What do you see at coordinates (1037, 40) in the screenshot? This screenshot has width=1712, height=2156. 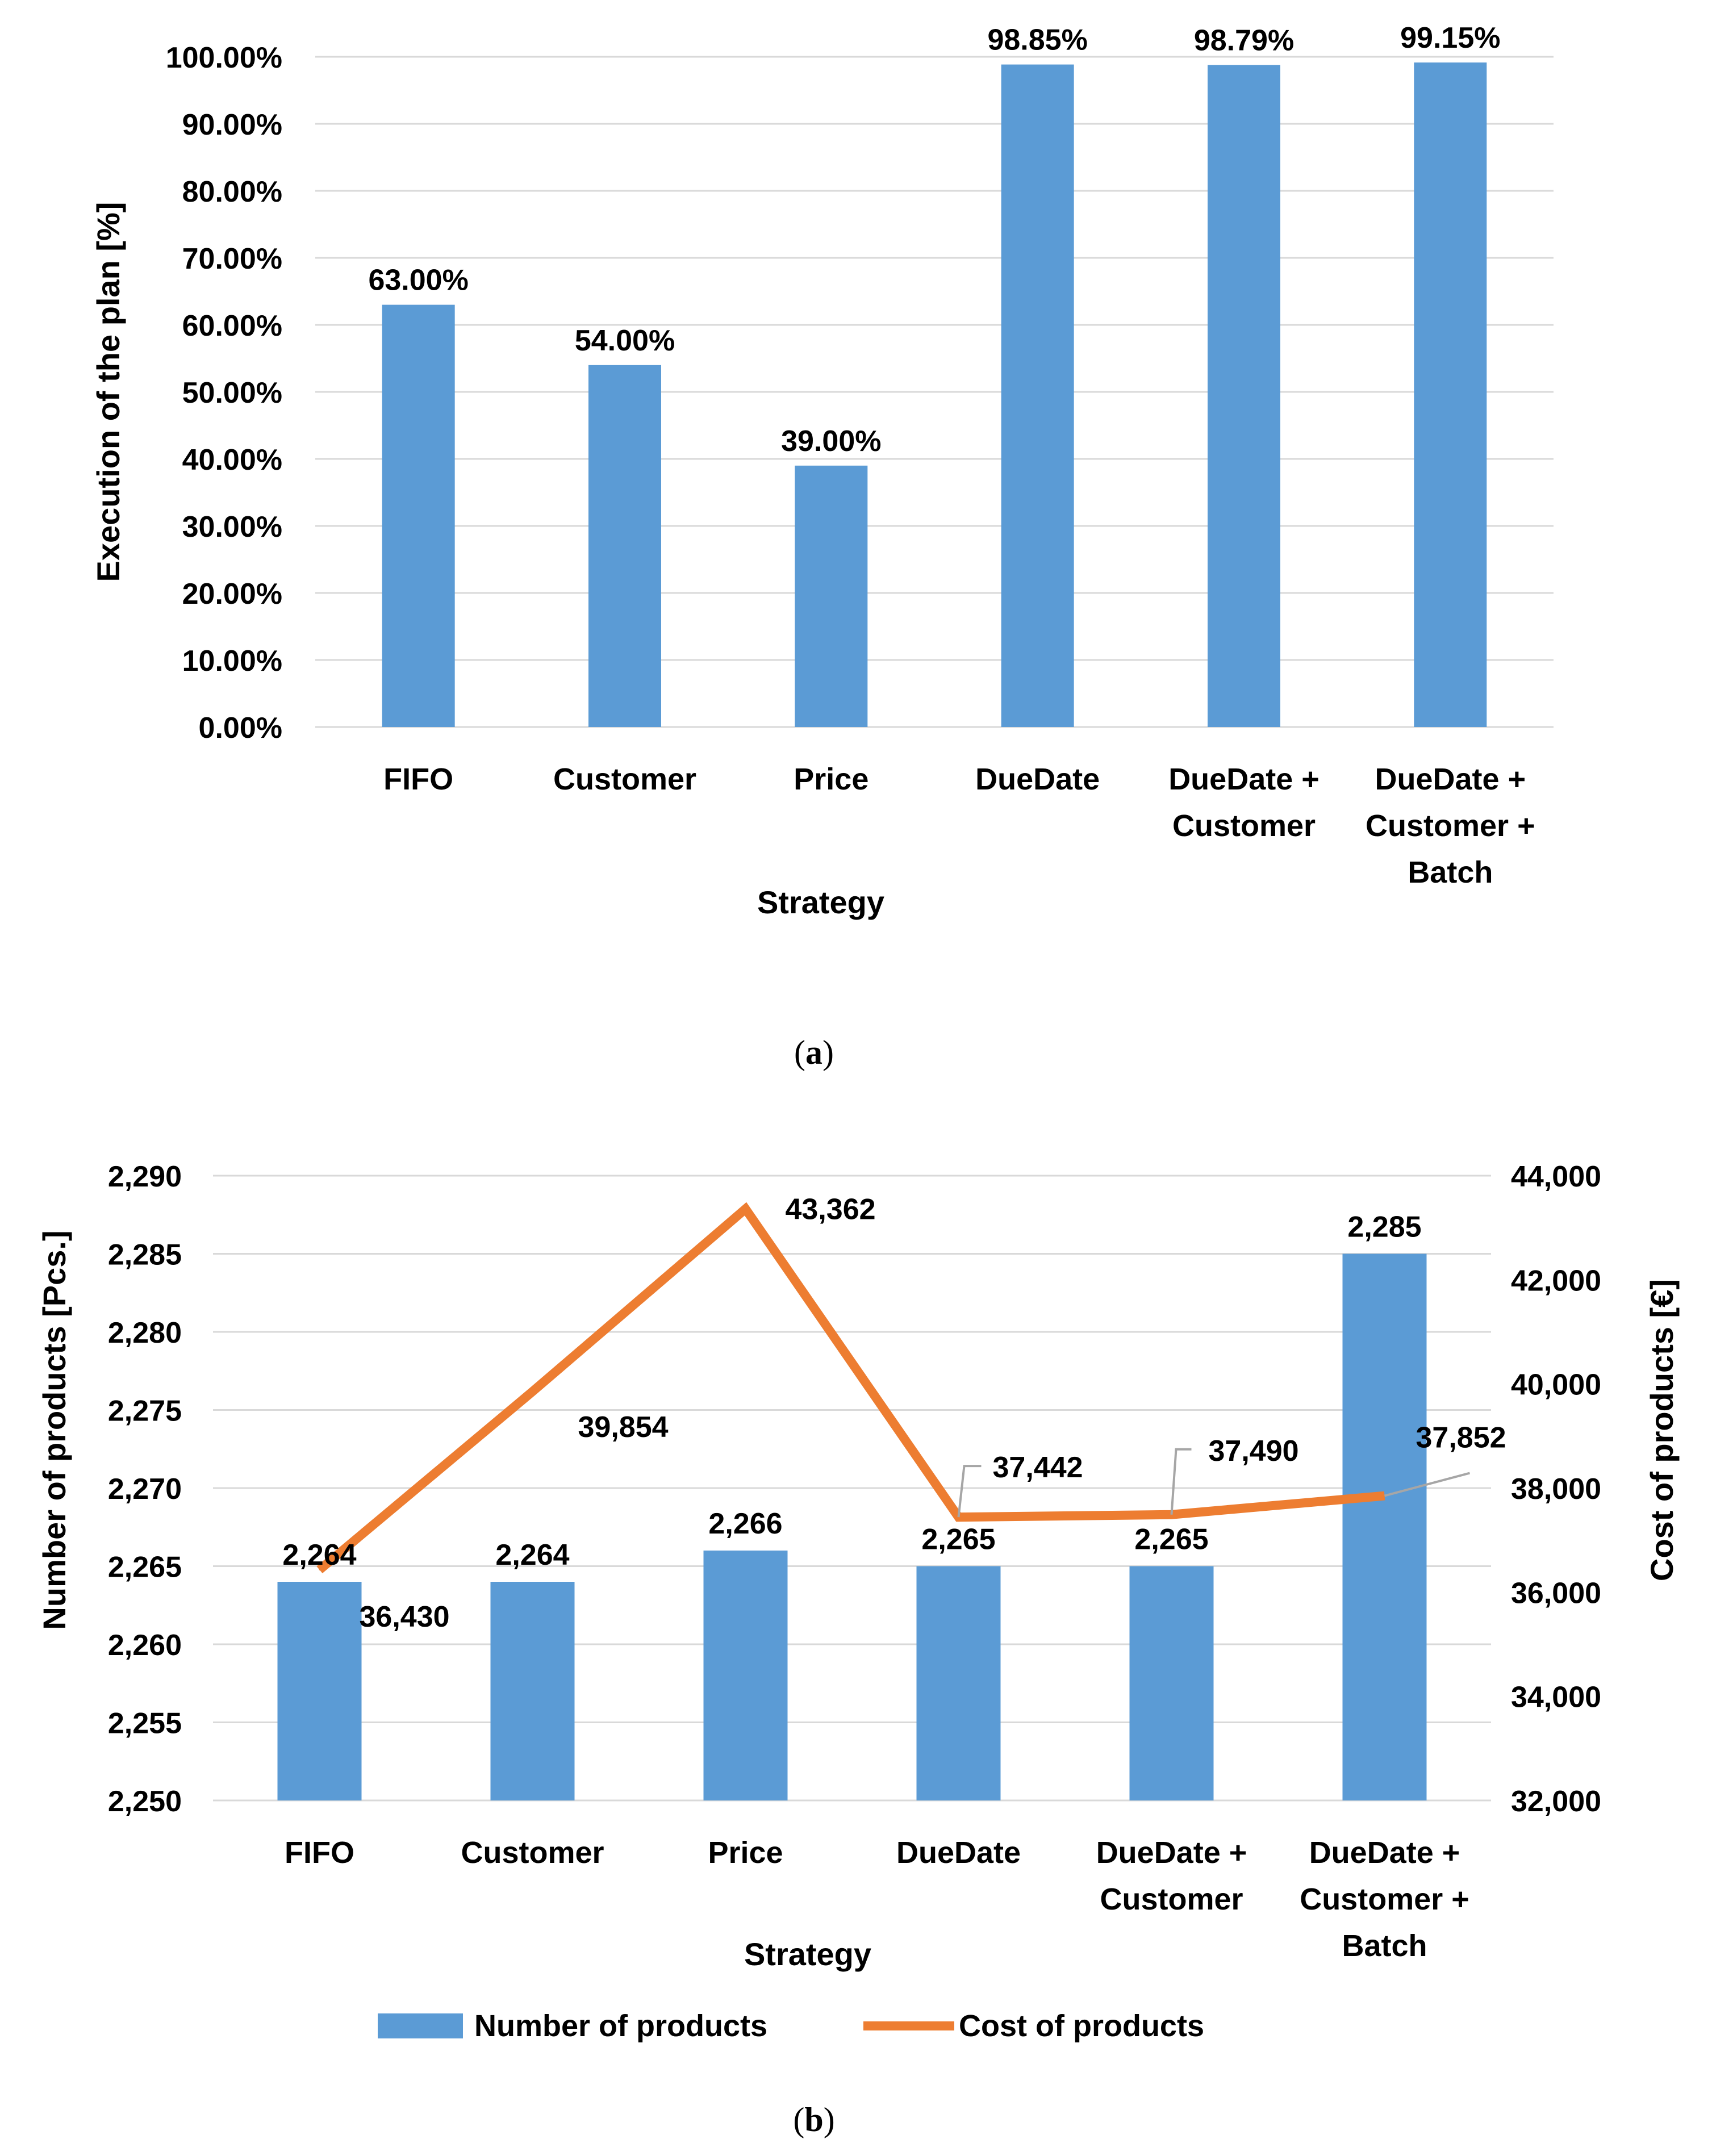 I see `chart-a-data-label: 98.85%` at bounding box center [1037, 40].